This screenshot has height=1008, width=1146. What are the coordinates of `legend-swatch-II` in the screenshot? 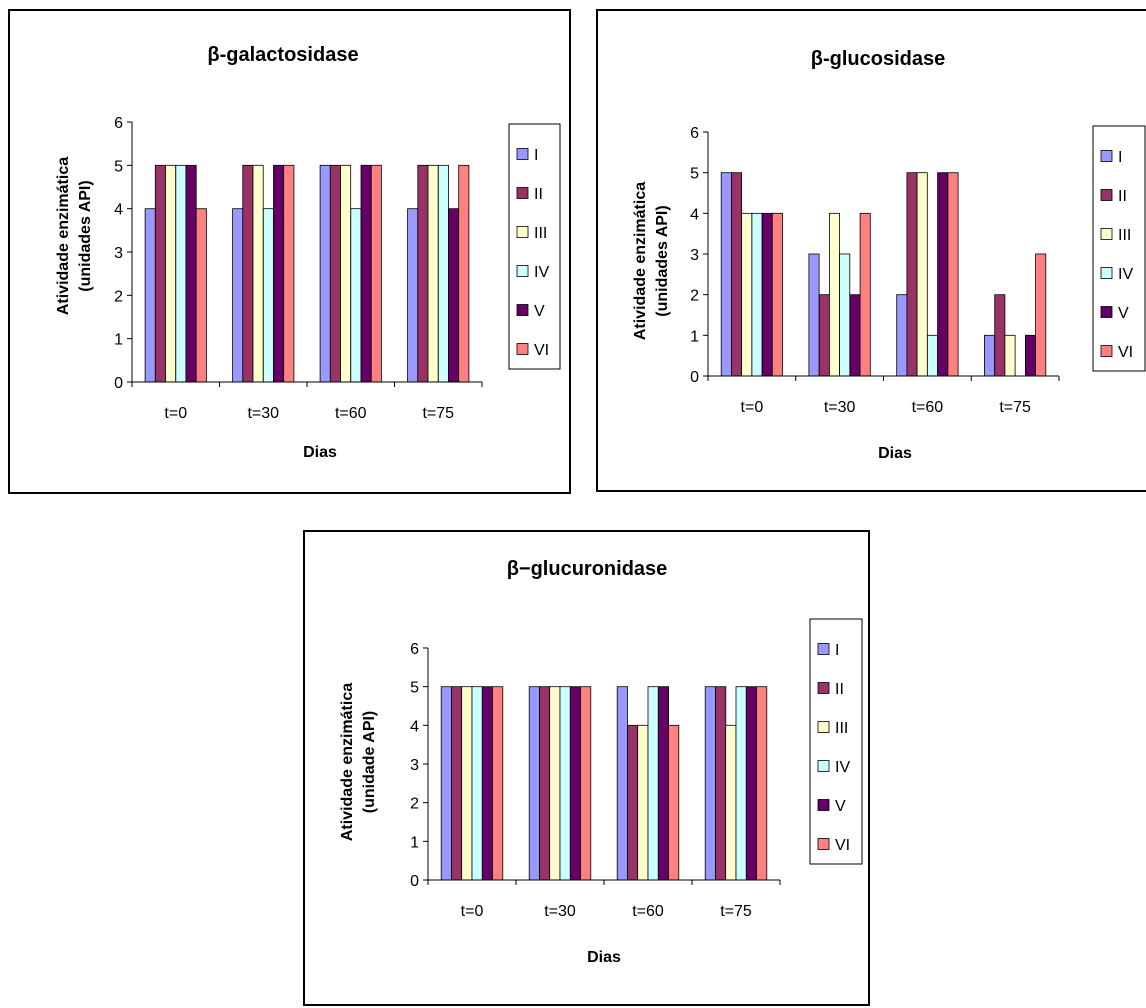 It's located at (1106, 195).